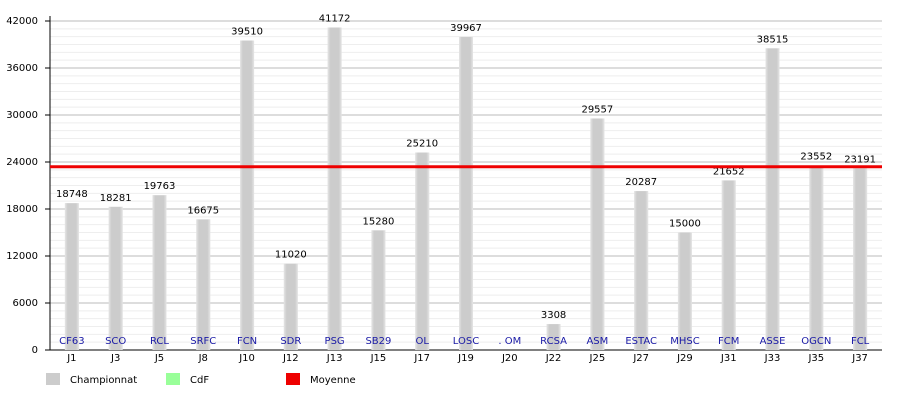 This screenshot has height=400, width=900. Describe the element at coordinates (203, 358) in the screenshot. I see `x-tick-label: J8` at that location.